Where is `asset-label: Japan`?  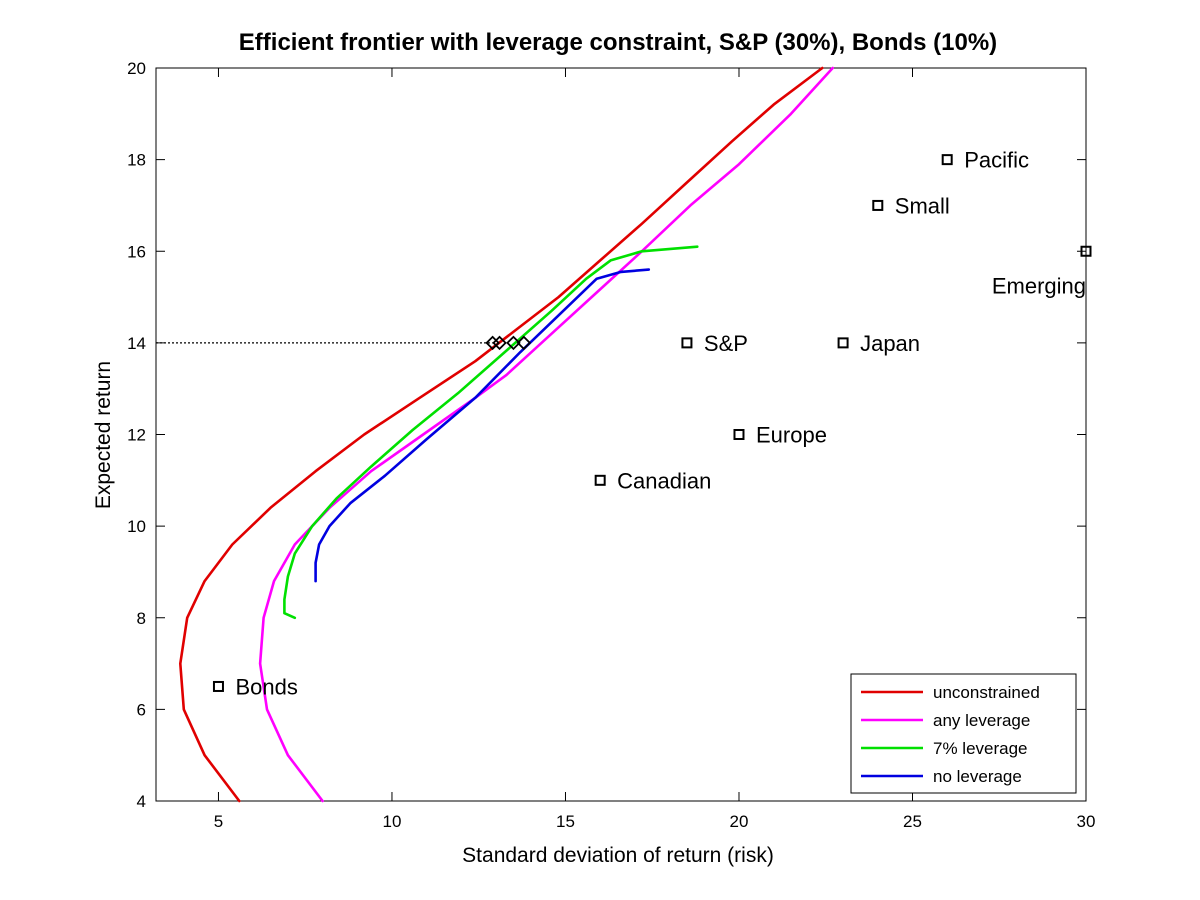
asset-label: Japan is located at coordinates (890, 343).